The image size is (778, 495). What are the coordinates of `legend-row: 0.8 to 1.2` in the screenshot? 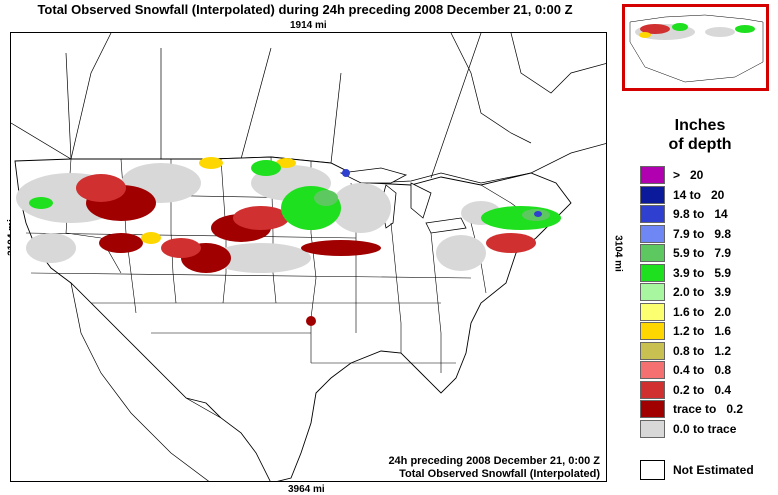 It's located at (707, 351).